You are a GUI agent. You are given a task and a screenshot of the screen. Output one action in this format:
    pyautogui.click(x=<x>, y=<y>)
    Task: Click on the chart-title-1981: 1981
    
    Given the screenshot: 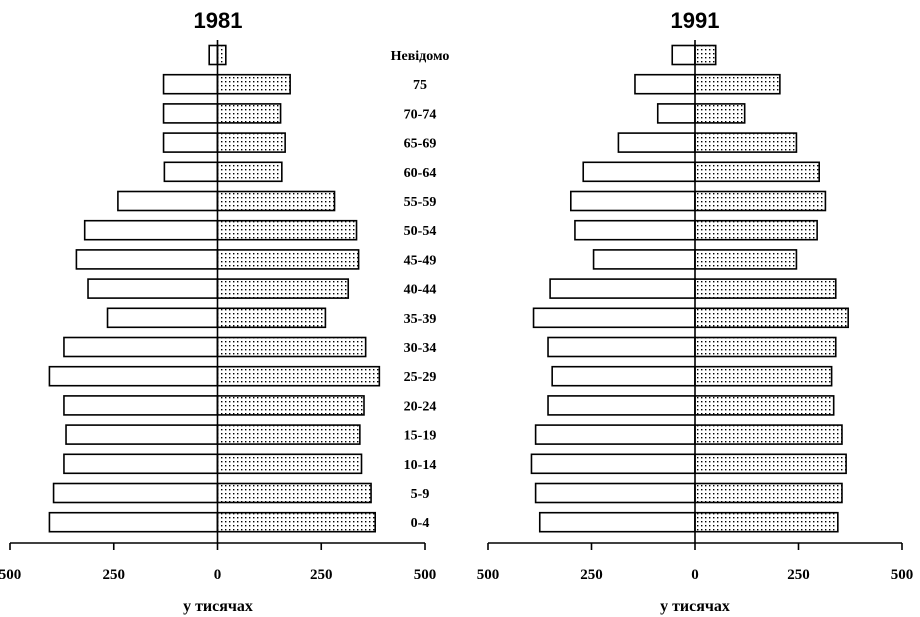 What is the action you would take?
    pyautogui.click(x=218, y=20)
    